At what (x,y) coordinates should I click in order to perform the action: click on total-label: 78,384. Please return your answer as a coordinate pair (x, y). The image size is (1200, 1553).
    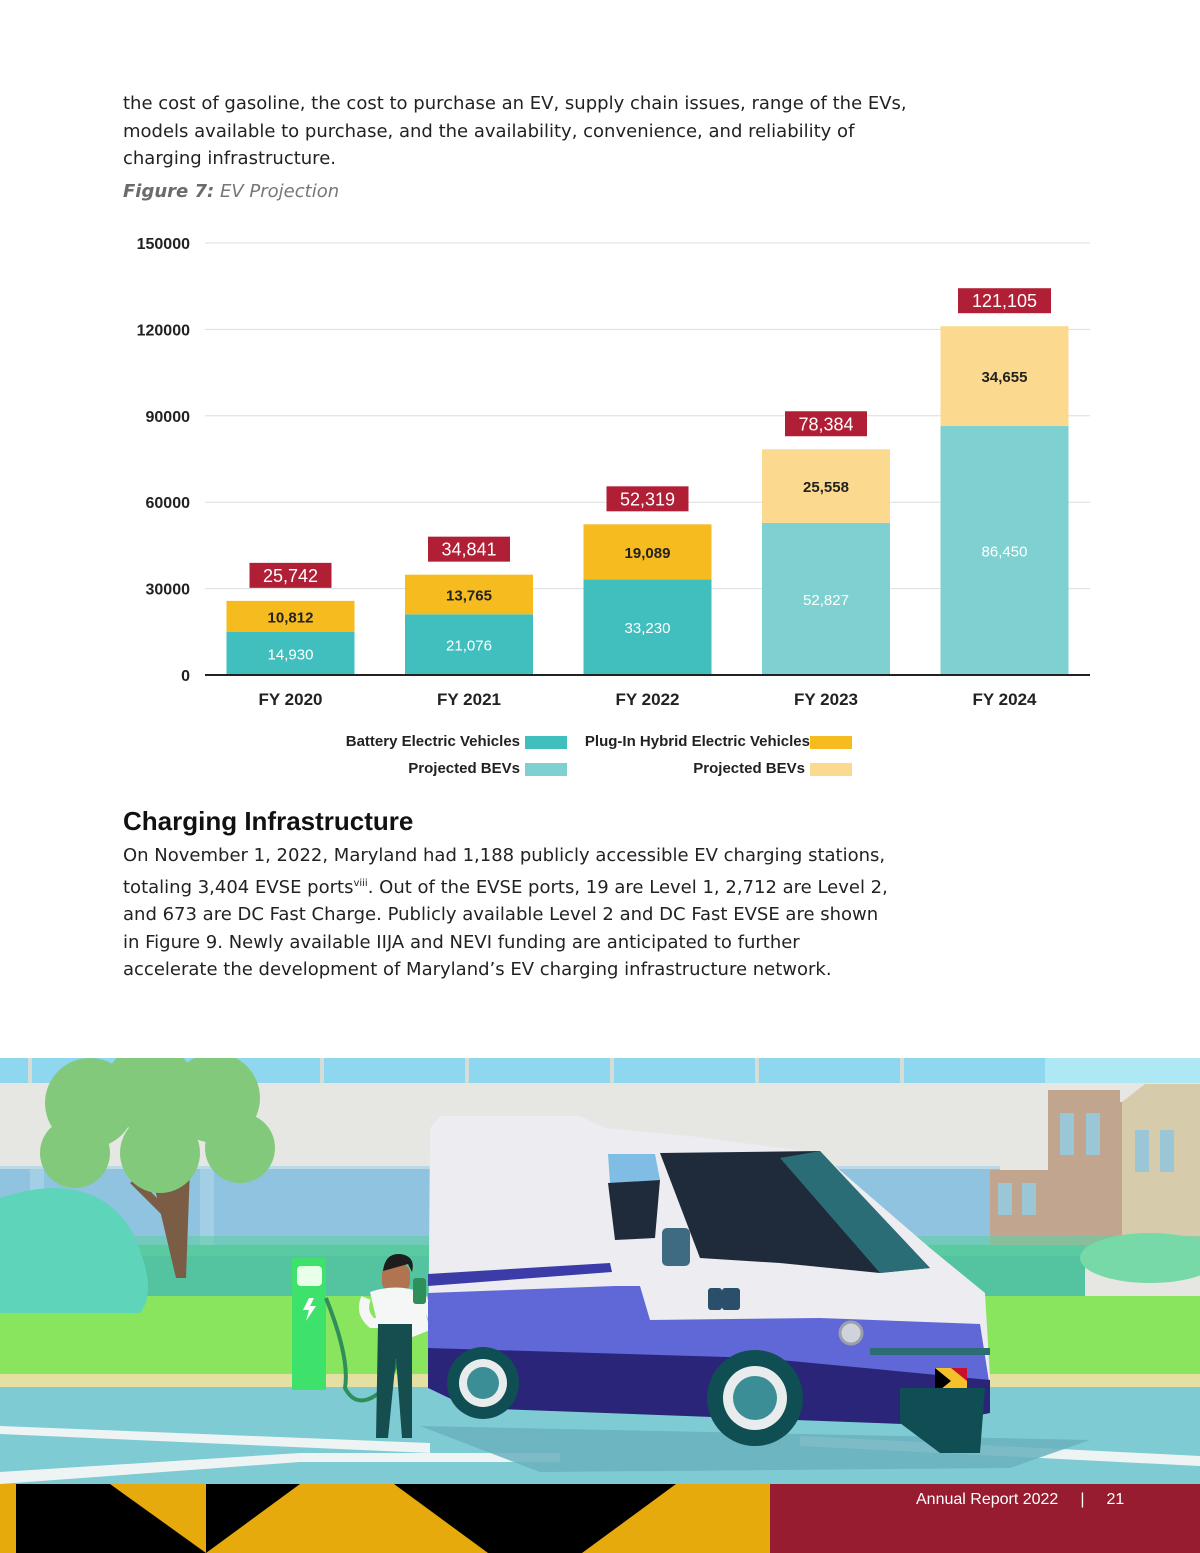
    Looking at the image, I should click on (825, 424).